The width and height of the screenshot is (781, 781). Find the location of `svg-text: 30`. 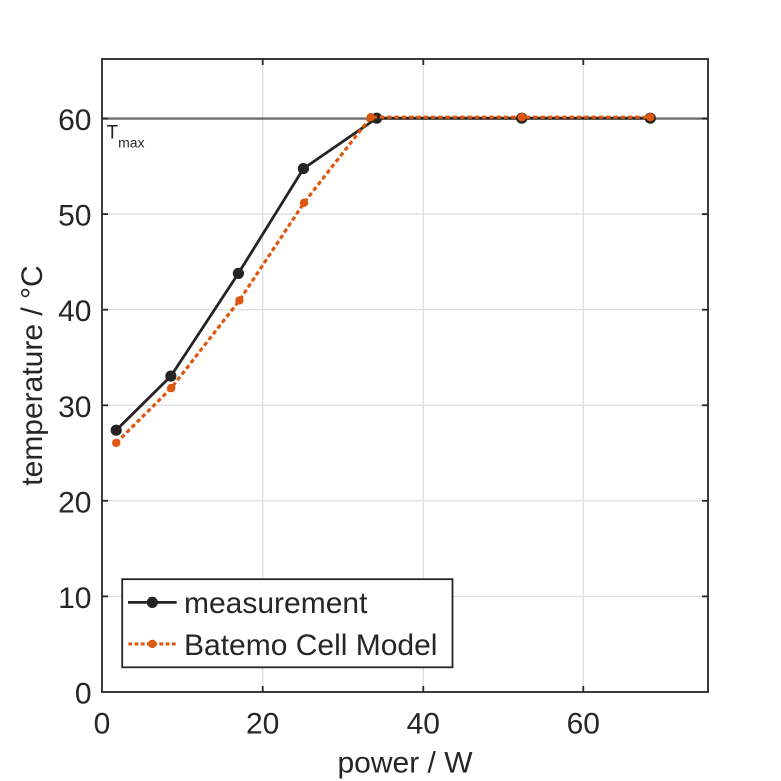

svg-text: 30 is located at coordinates (74, 407).